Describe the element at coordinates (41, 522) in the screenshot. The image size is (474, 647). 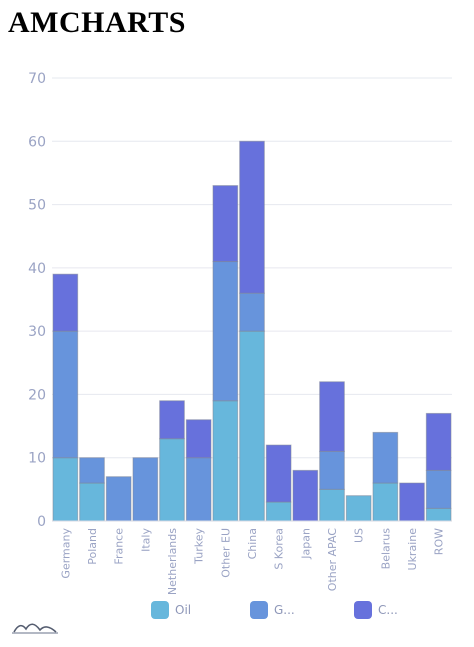
I see `y-tick-label: 0` at that location.